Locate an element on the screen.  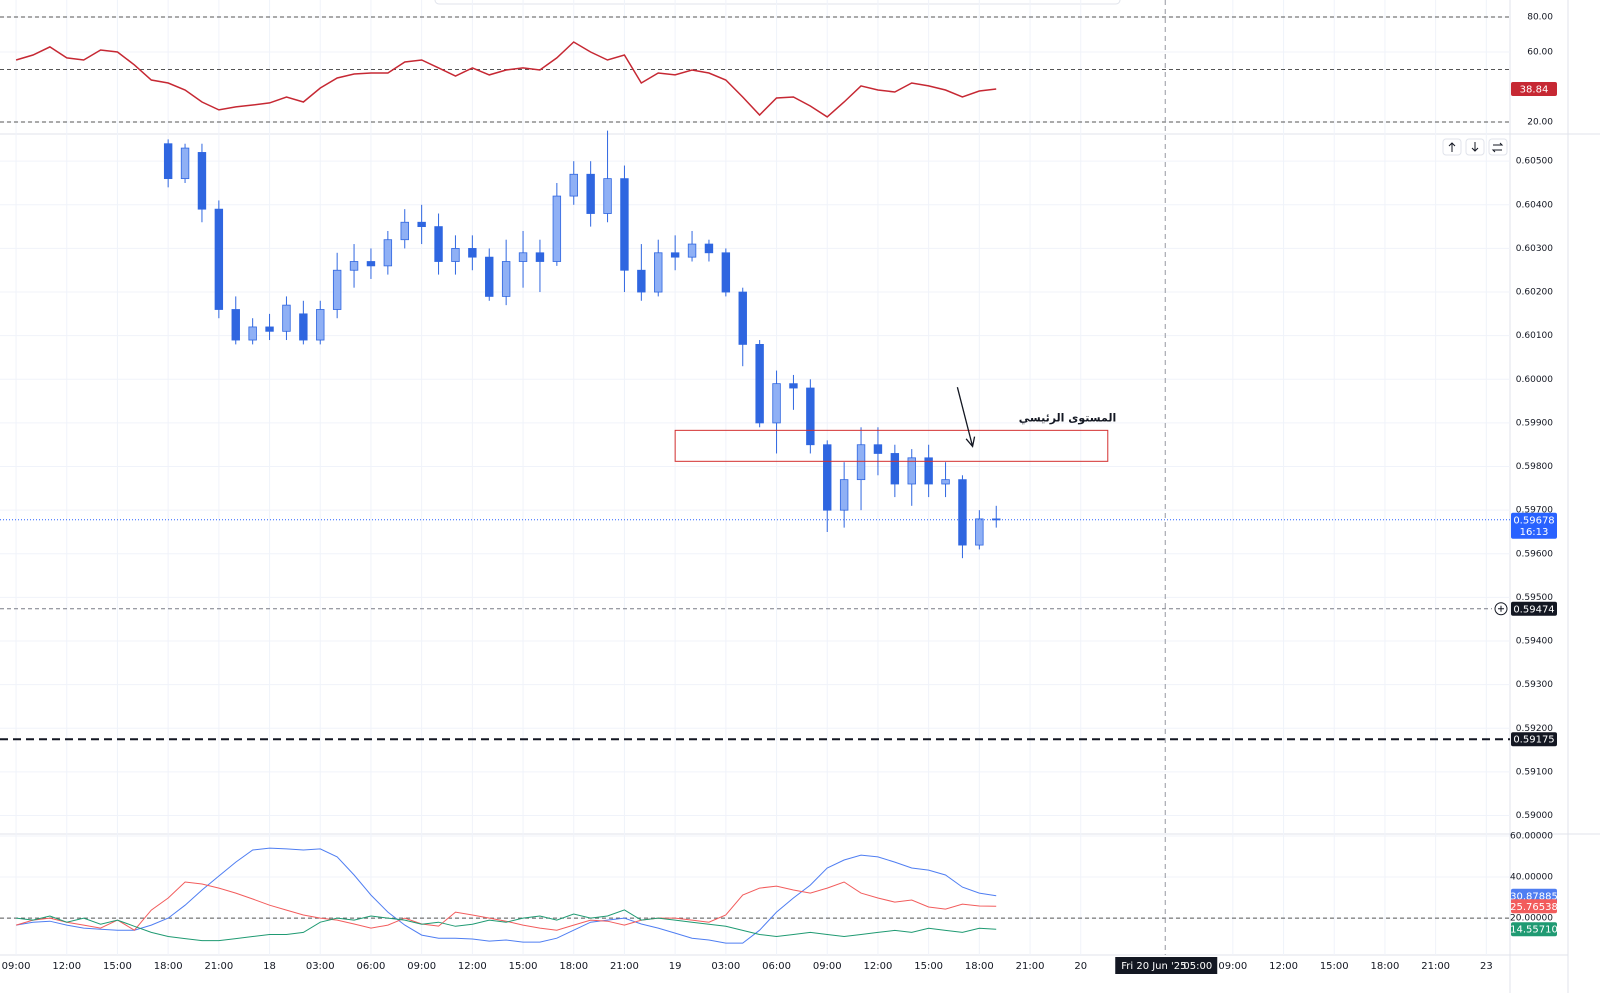
y-tick-label: 60.00 is located at coordinates (1540, 52).